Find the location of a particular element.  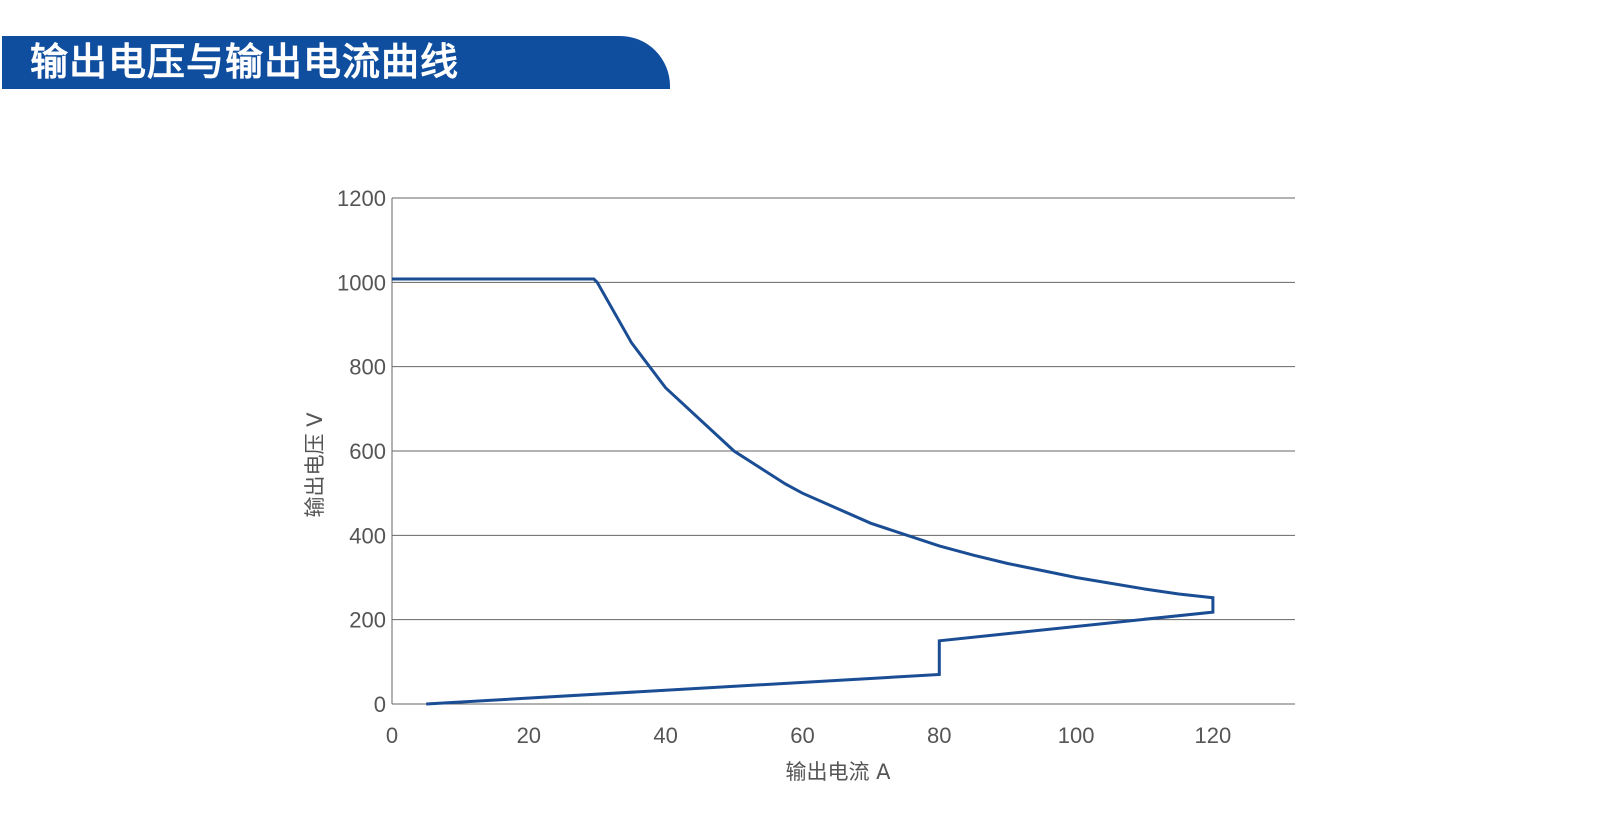

x-tick-label: 20 is located at coordinates (529, 735).